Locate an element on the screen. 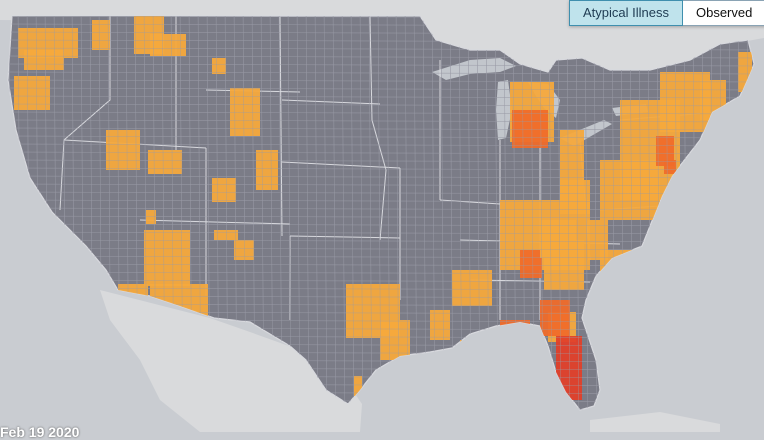 The image size is (764, 440). cuba-land is located at coordinates (655, 422).